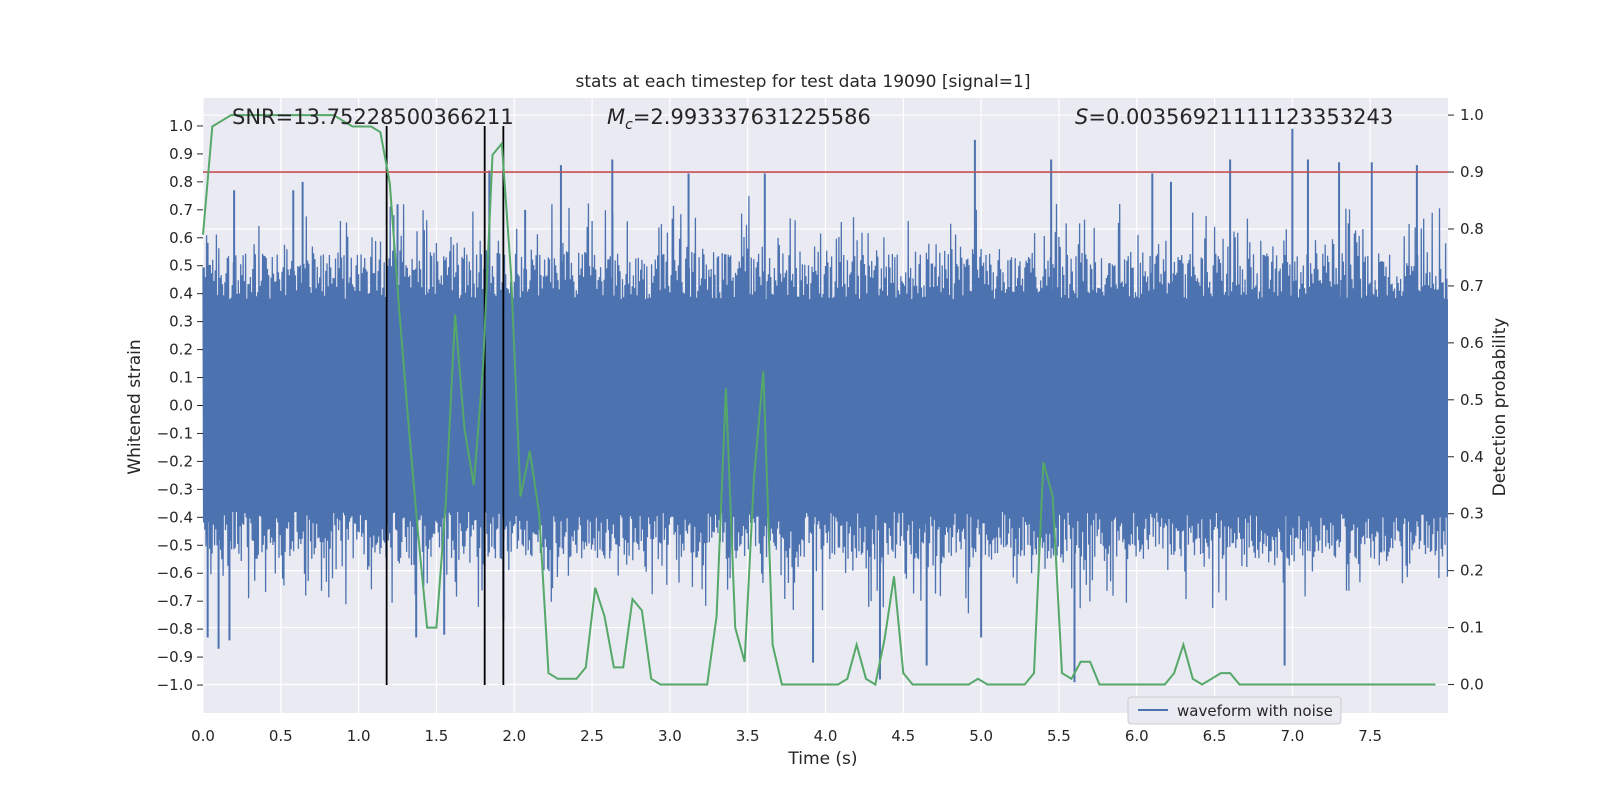  I want to click on left-tick-label: −0.1, so click(175, 433).